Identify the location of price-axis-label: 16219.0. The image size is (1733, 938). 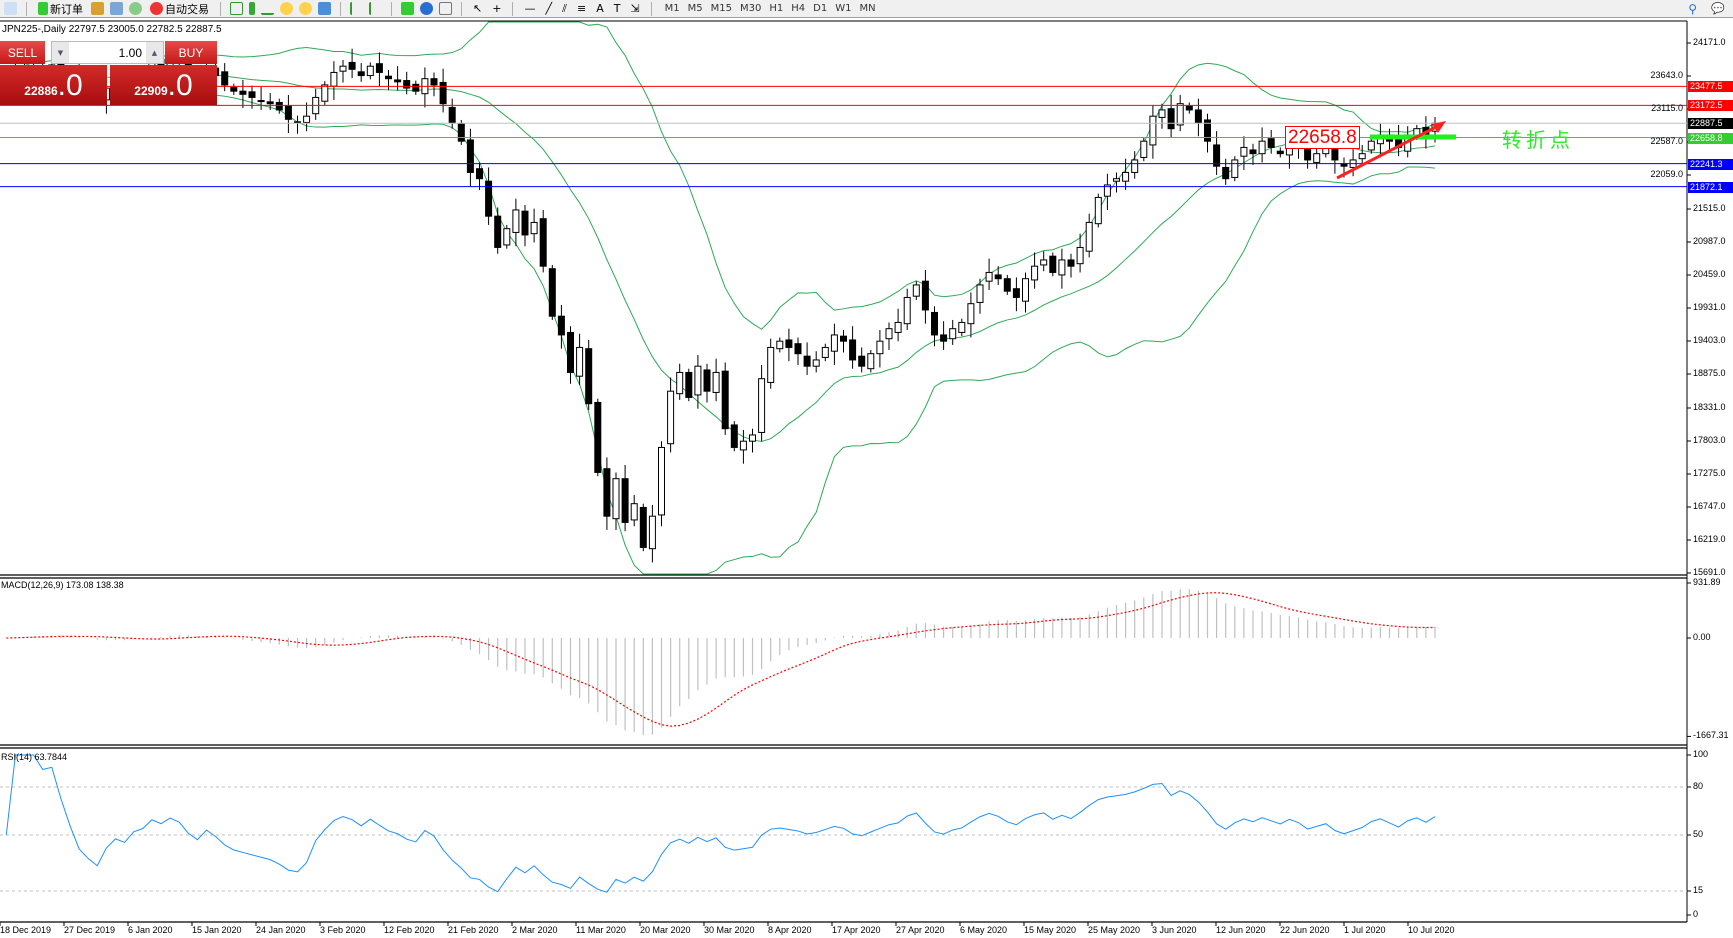
(1709, 539).